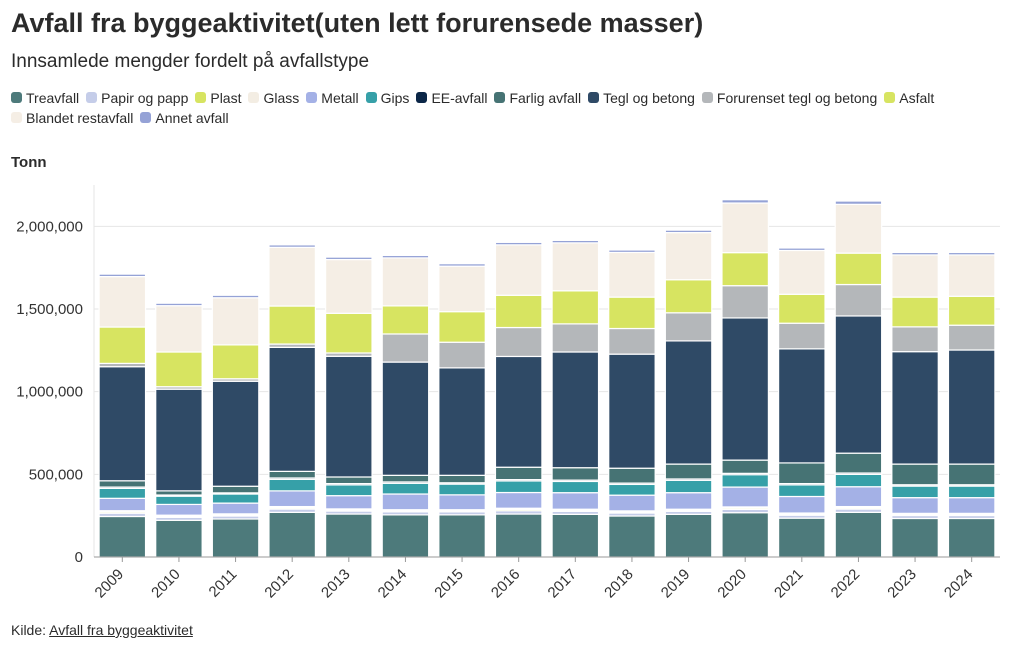 The height and width of the screenshot is (650, 1020). What do you see at coordinates (79, 557) in the screenshot?
I see `y-tick-label: 0` at bounding box center [79, 557].